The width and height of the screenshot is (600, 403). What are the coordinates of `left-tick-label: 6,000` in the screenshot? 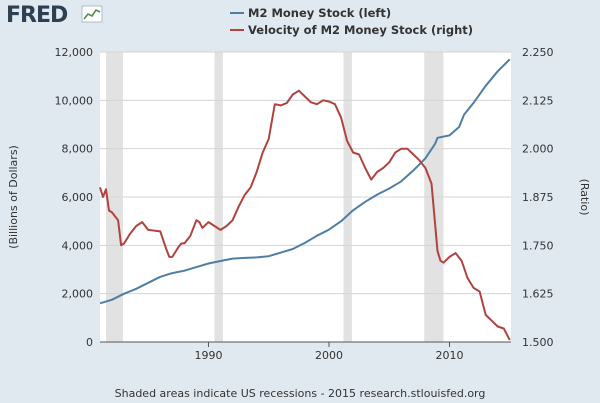 It's located at (78, 197).